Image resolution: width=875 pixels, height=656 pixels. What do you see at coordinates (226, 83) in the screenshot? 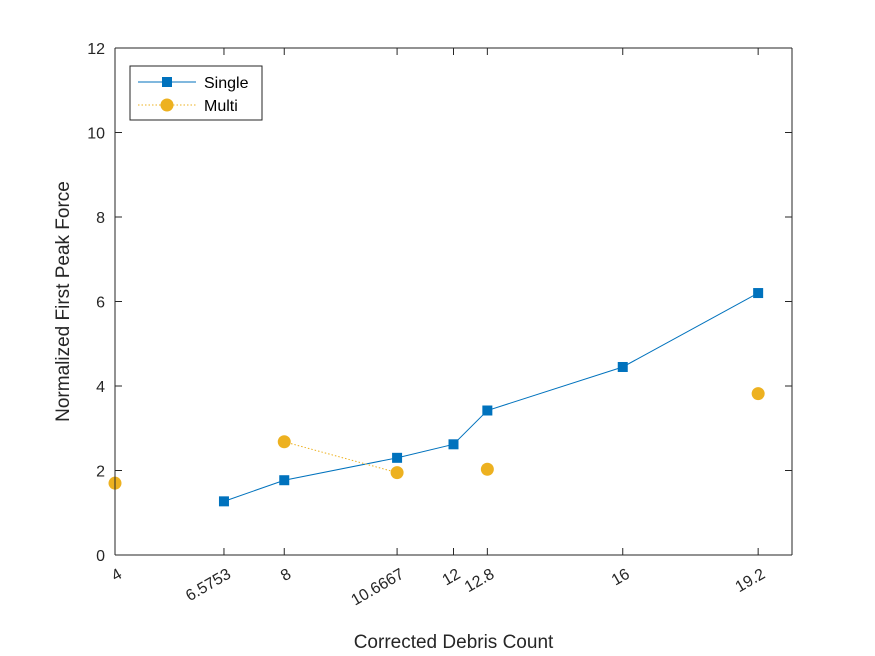
I see `legend-label: Single` at bounding box center [226, 83].